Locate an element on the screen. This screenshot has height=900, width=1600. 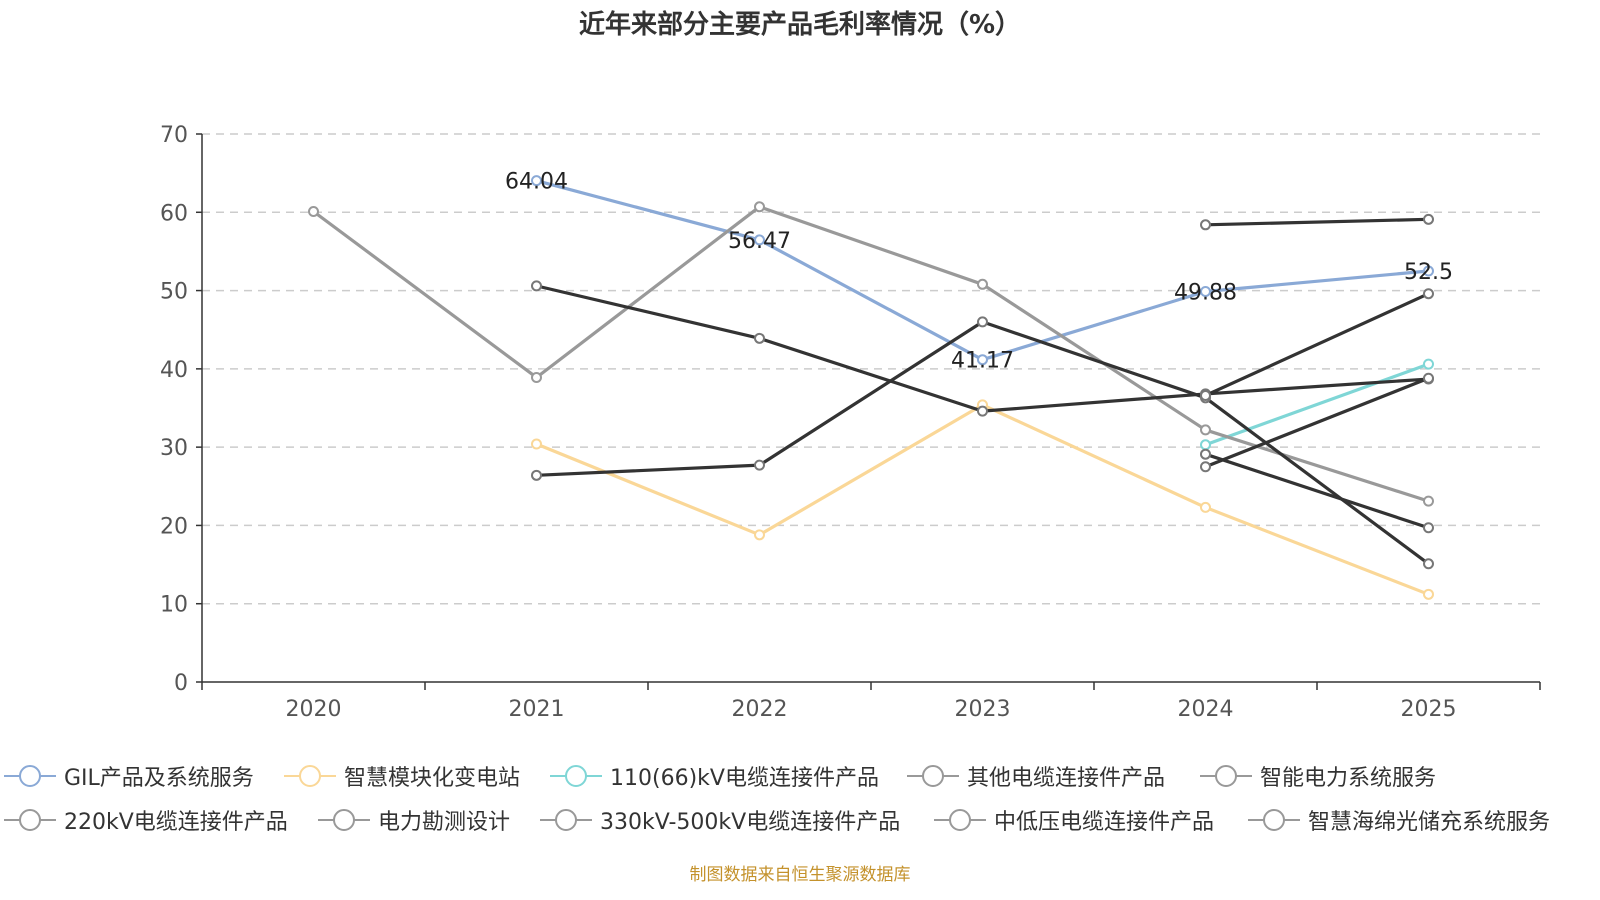
y-tick-label: 70 is located at coordinates (174, 135).